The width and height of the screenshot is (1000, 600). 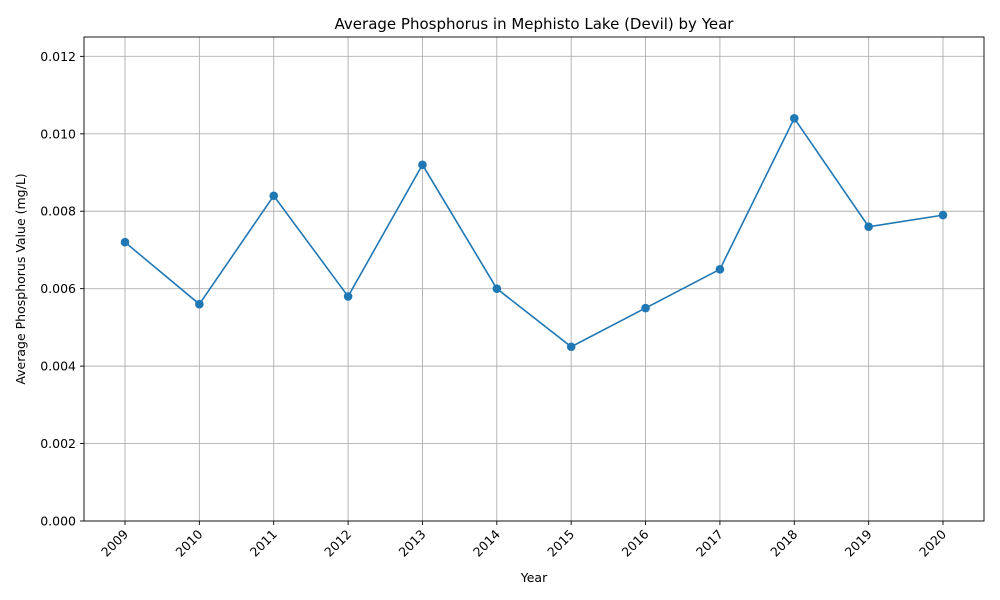 I want to click on x-tick-label: 2016, so click(x=635, y=542).